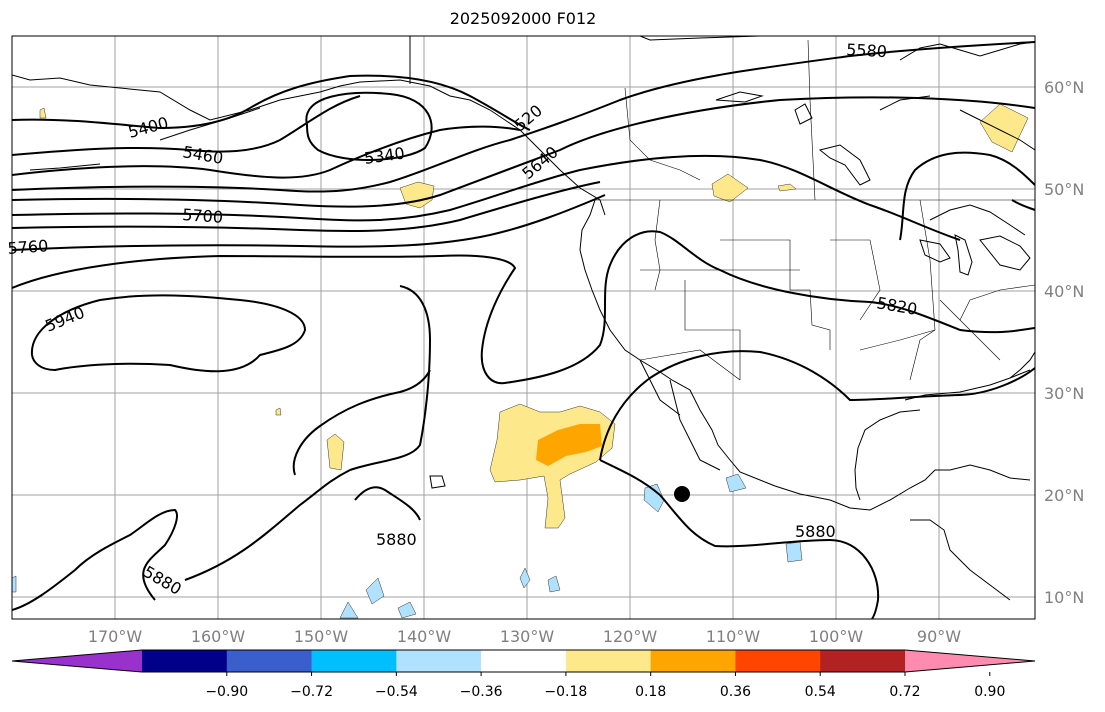  Describe the element at coordinates (1064, 189) in the screenshot. I see `latitude-label: 50°N` at that location.